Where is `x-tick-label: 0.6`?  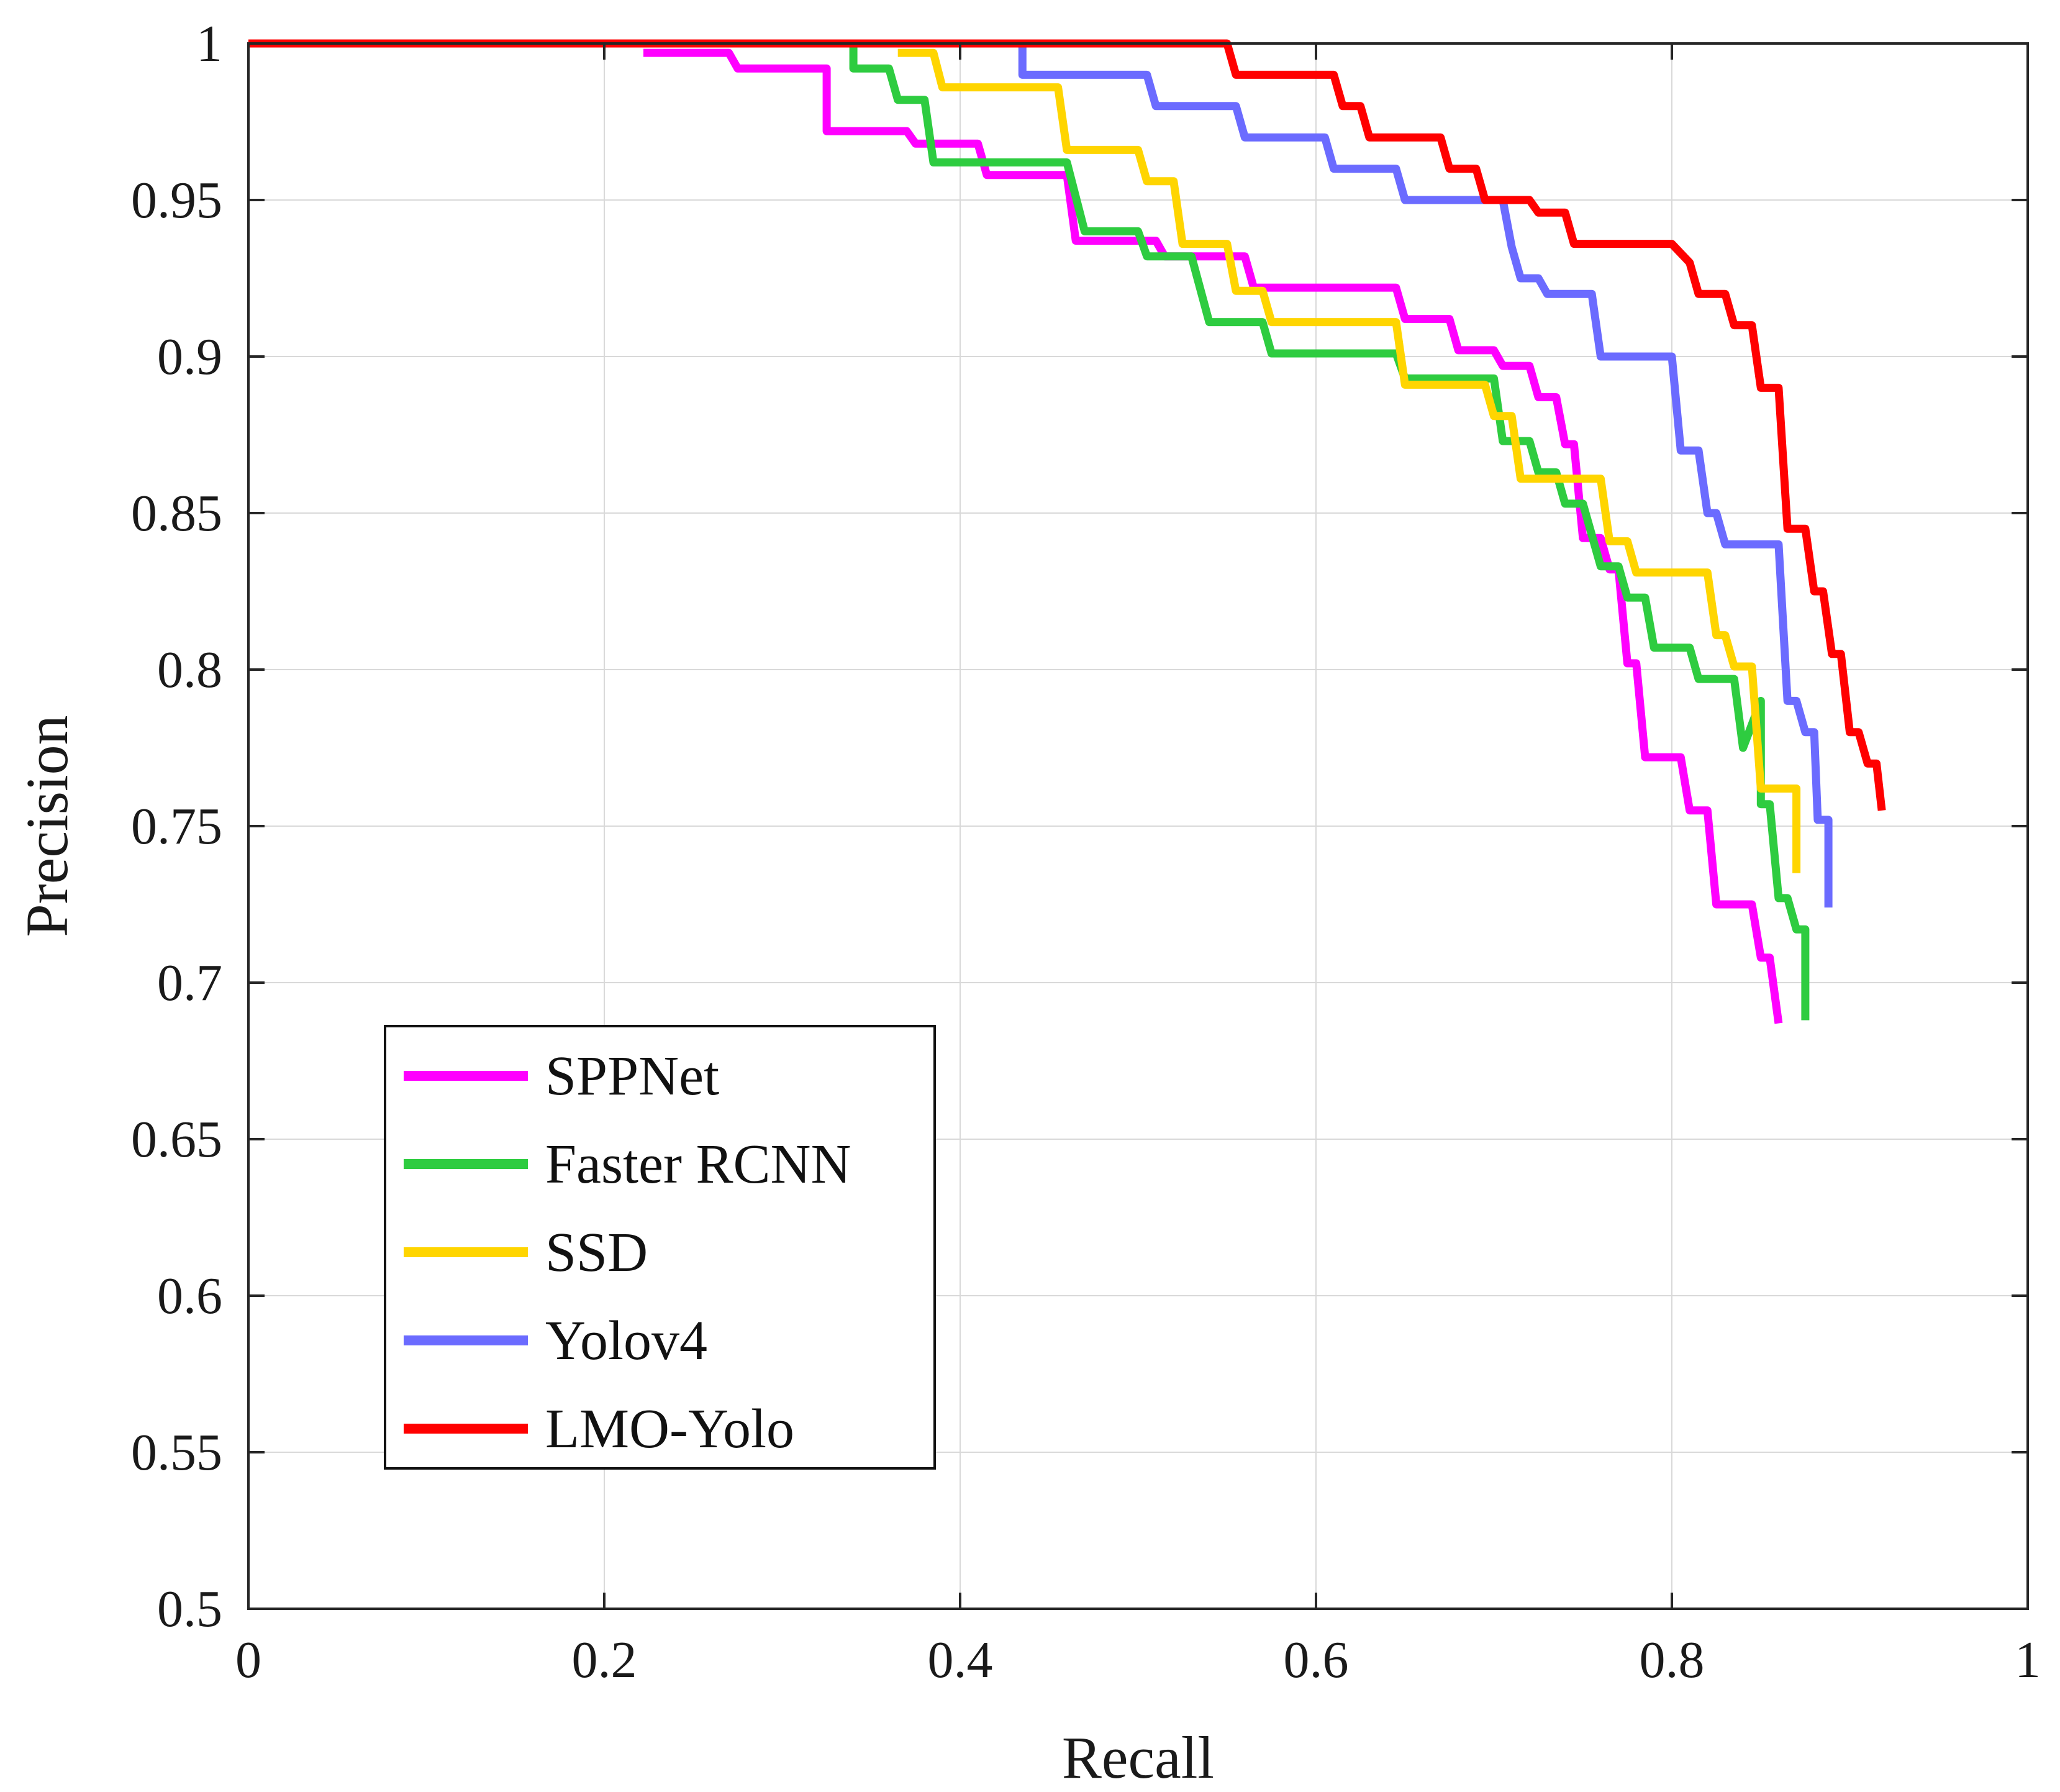 x-tick-label: 0.6 is located at coordinates (1316, 1660).